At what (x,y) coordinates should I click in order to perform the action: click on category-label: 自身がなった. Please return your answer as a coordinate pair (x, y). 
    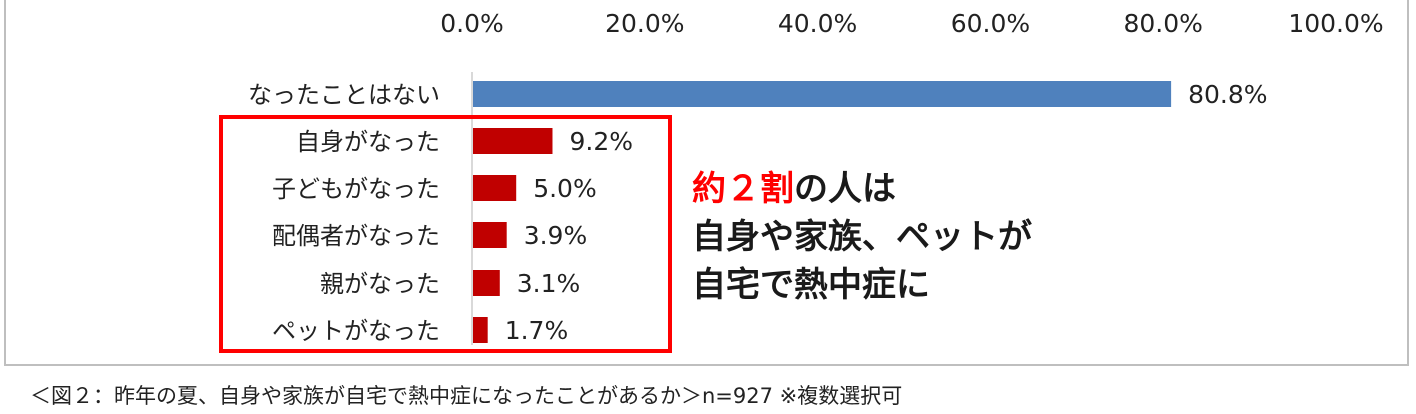
    Looking at the image, I should click on (368, 142).